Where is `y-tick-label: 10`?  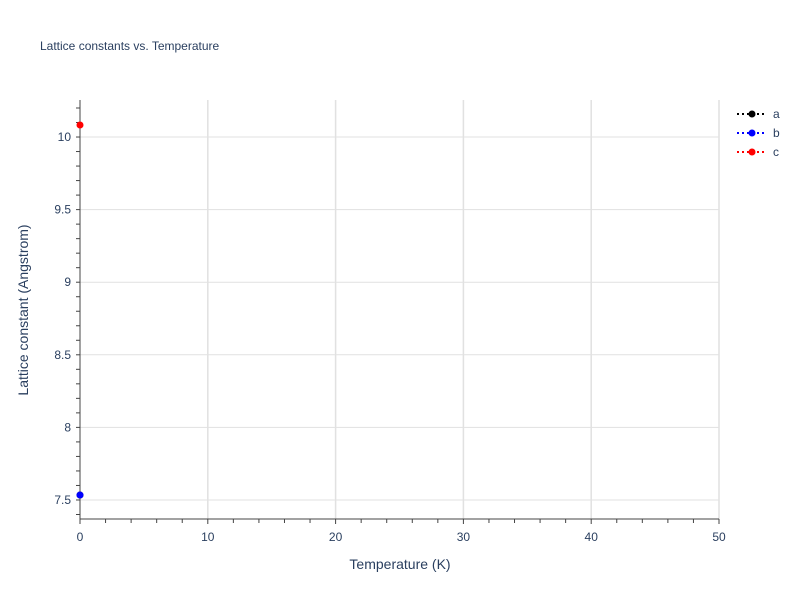 y-tick-label: 10 is located at coordinates (65, 137).